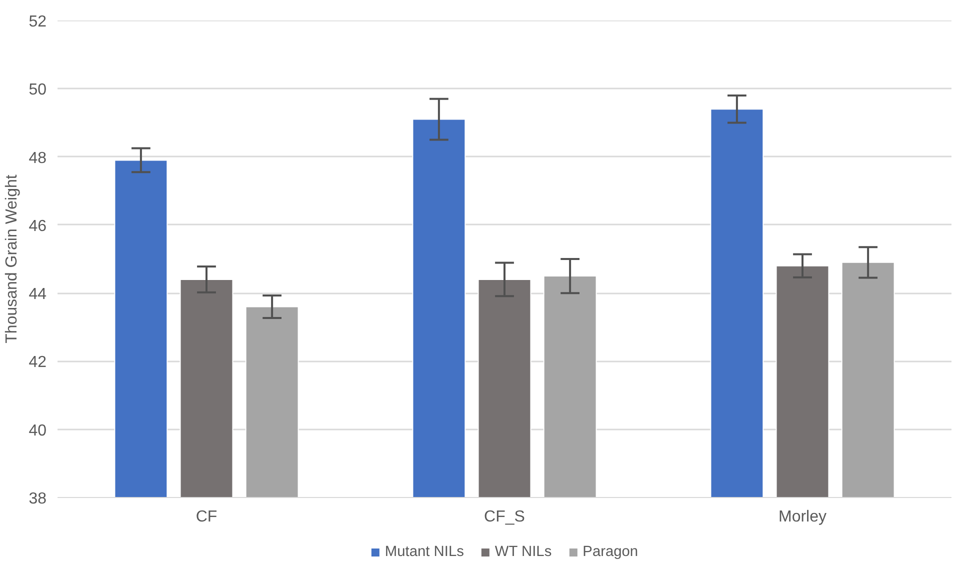 The image size is (963, 580). Describe the element at coordinates (37, 90) in the screenshot. I see `y-tick-label: 50` at that location.